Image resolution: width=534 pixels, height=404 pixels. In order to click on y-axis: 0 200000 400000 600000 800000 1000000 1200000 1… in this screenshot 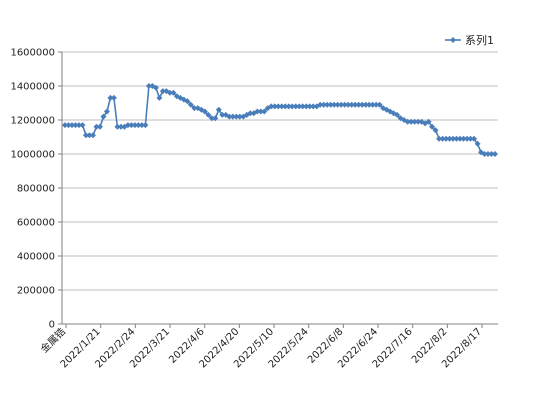, I will do `click(36, 189)`.